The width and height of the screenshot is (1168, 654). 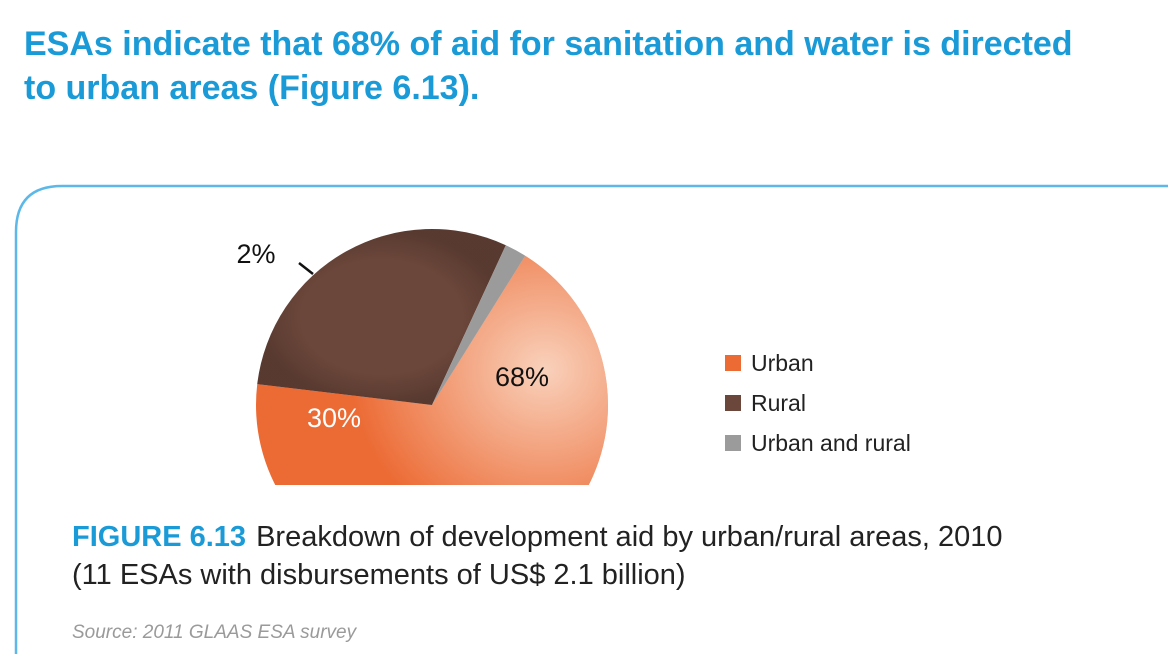 I want to click on source-note: Source: 2011 GLAAS ESA survey, so click(x=214, y=632).